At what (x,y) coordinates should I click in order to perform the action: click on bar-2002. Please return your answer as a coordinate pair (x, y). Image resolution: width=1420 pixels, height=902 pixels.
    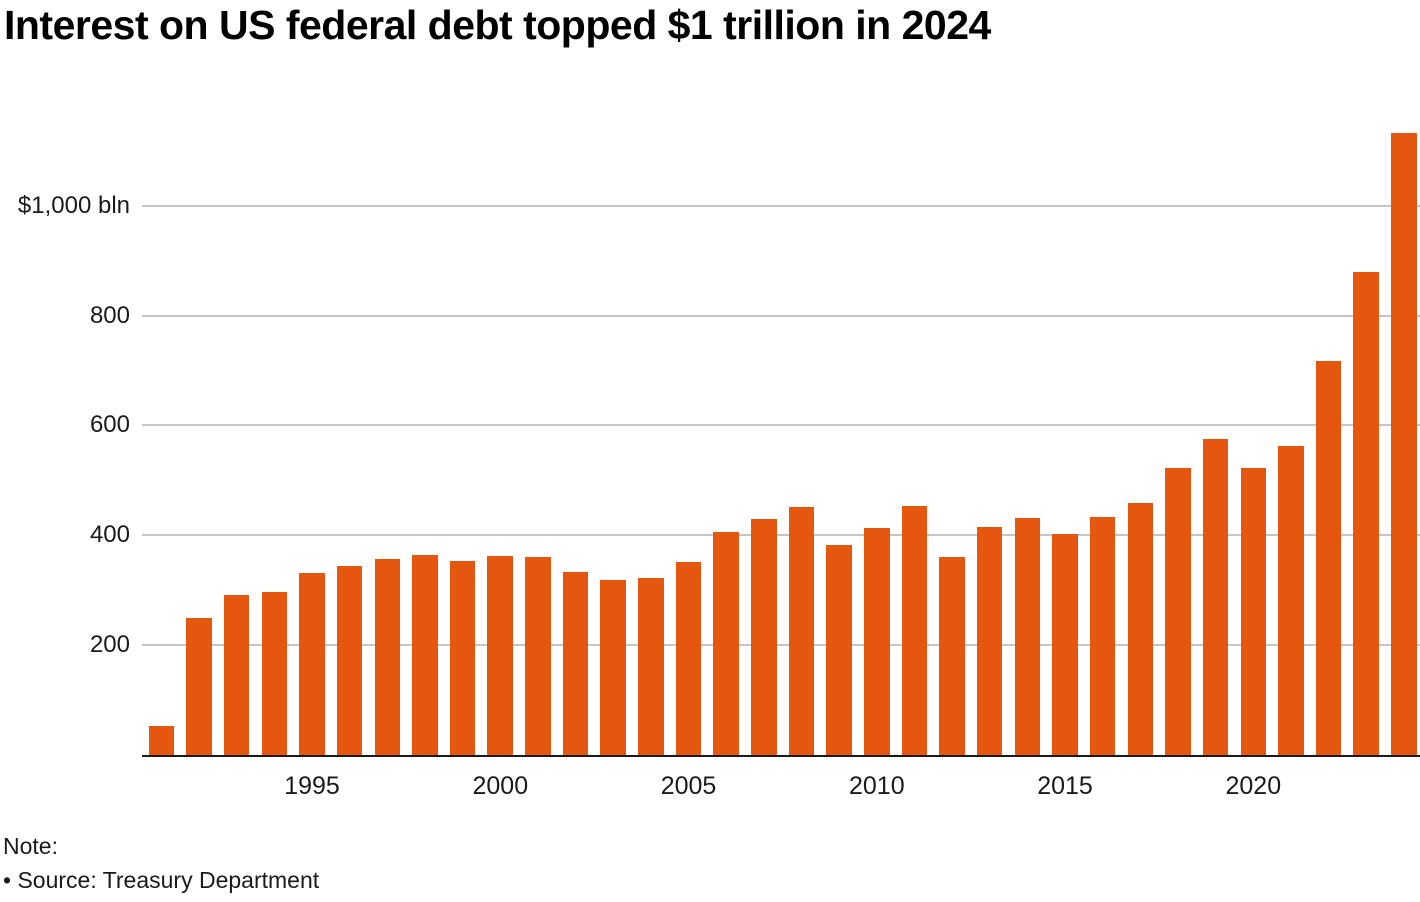
    Looking at the image, I should click on (575, 663).